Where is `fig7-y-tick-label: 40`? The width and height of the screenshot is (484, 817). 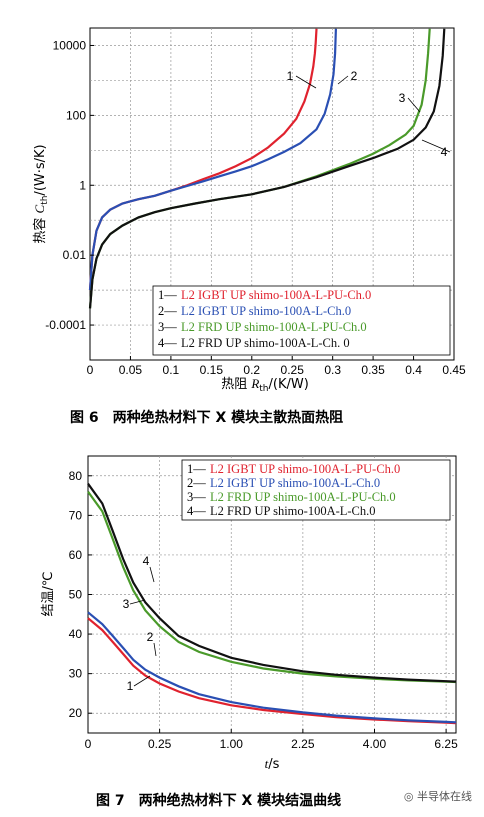 fig7-y-tick-label: 40 is located at coordinates (76, 634).